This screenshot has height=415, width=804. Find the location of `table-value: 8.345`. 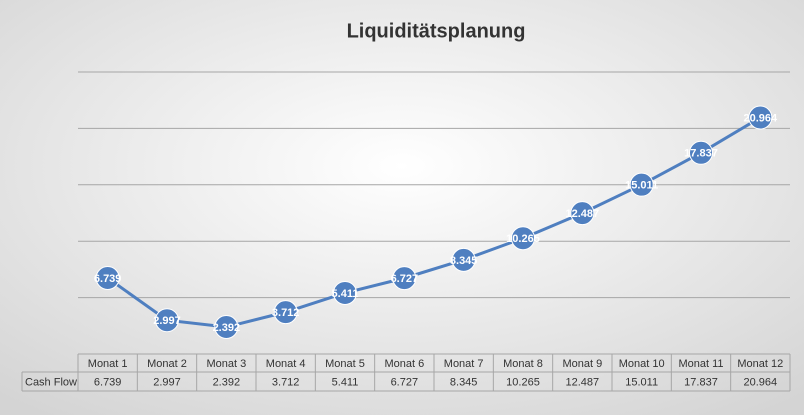

table-value: 8.345 is located at coordinates (464, 382).